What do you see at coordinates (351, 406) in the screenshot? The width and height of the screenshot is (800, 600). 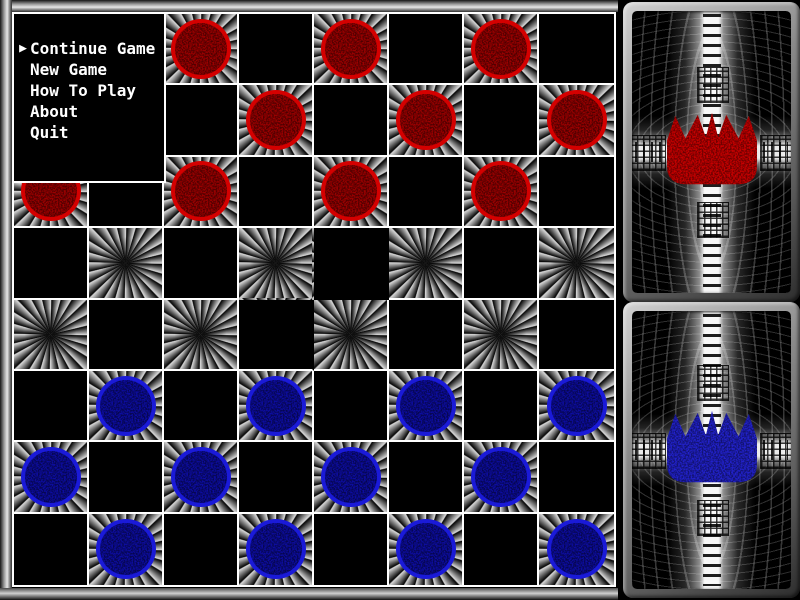 I see `board-square-r5c4` at bounding box center [351, 406].